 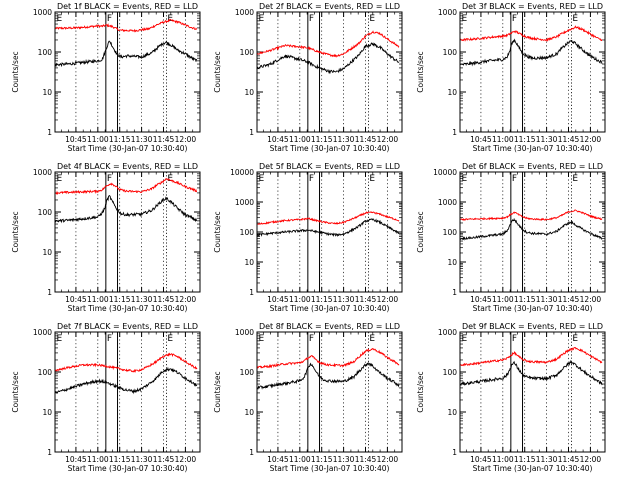 What do you see at coordinates (532, 326) in the screenshot?
I see `panel-title: Det 9f BLACK = Events, RED = LLD` at bounding box center [532, 326].